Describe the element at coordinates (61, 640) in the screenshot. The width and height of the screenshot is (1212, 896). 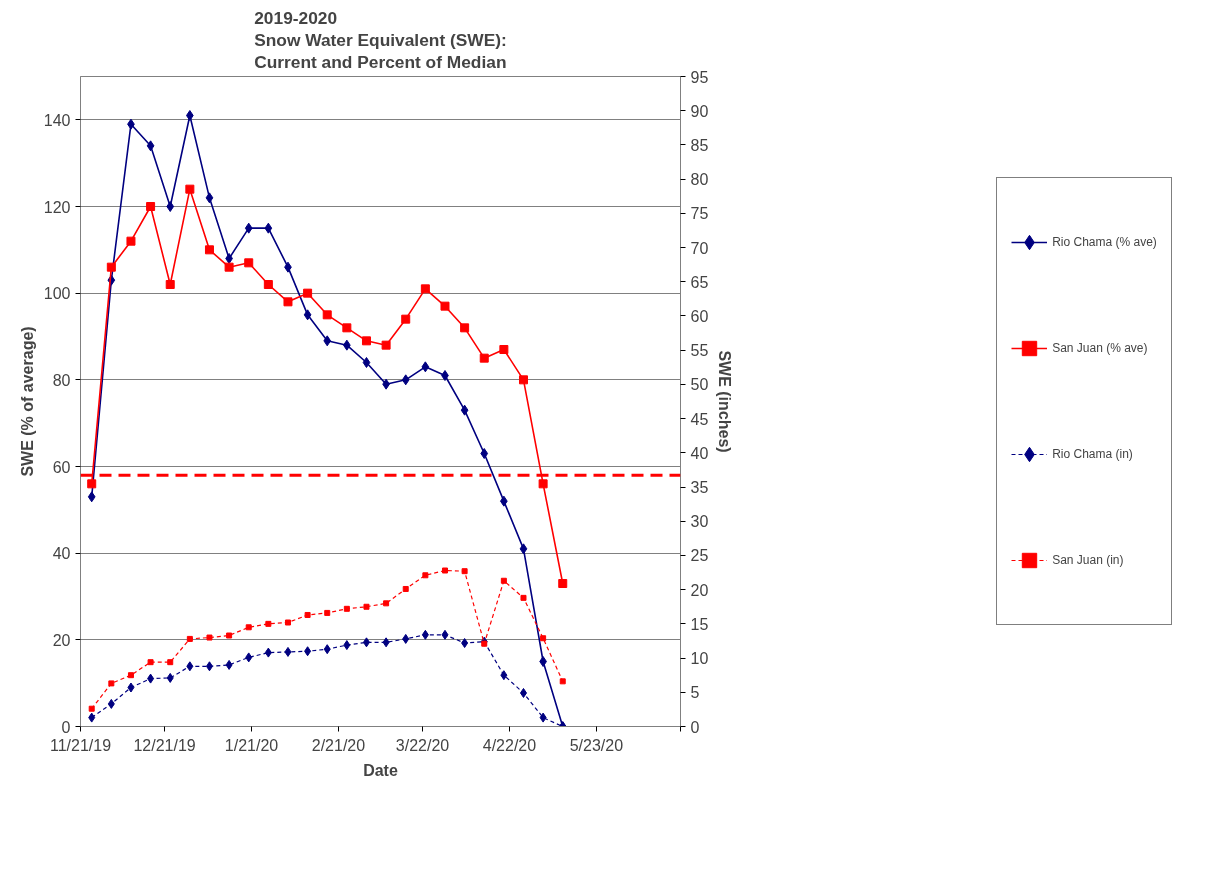
I see `y-tick-label: 20` at that location.